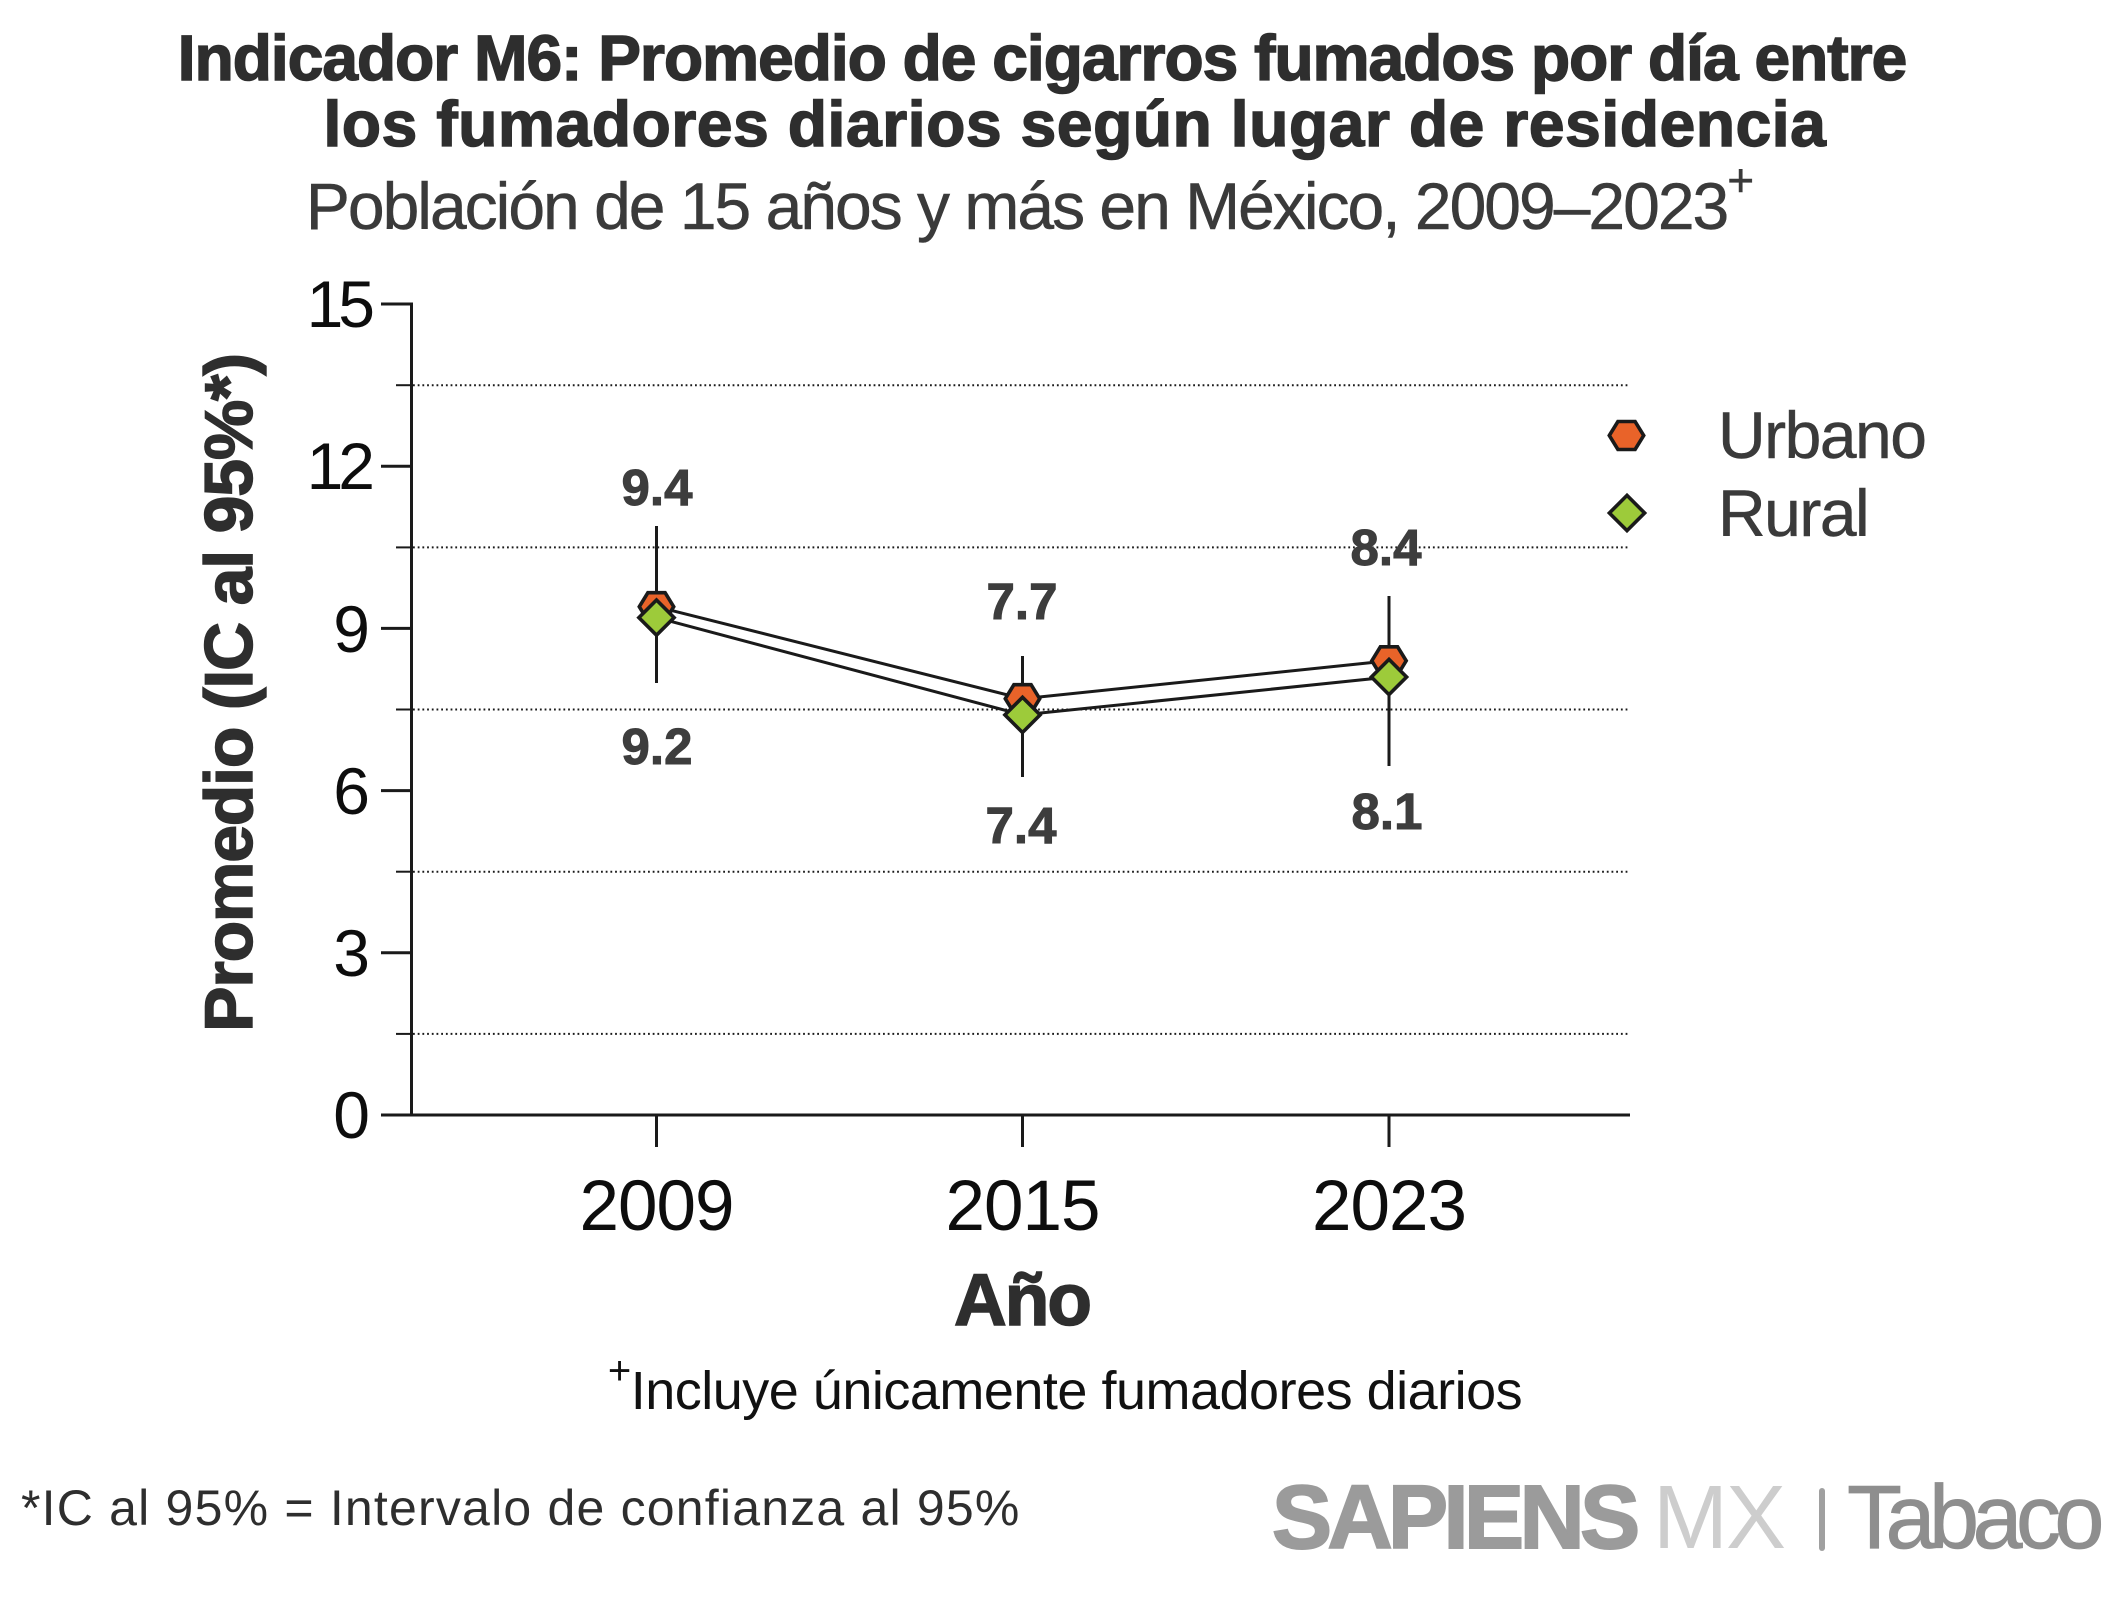 The image size is (2105, 1600). Describe the element at coordinates (229, 693) in the screenshot. I see `svg-text: Promedio (IC al 95%*)` at that location.